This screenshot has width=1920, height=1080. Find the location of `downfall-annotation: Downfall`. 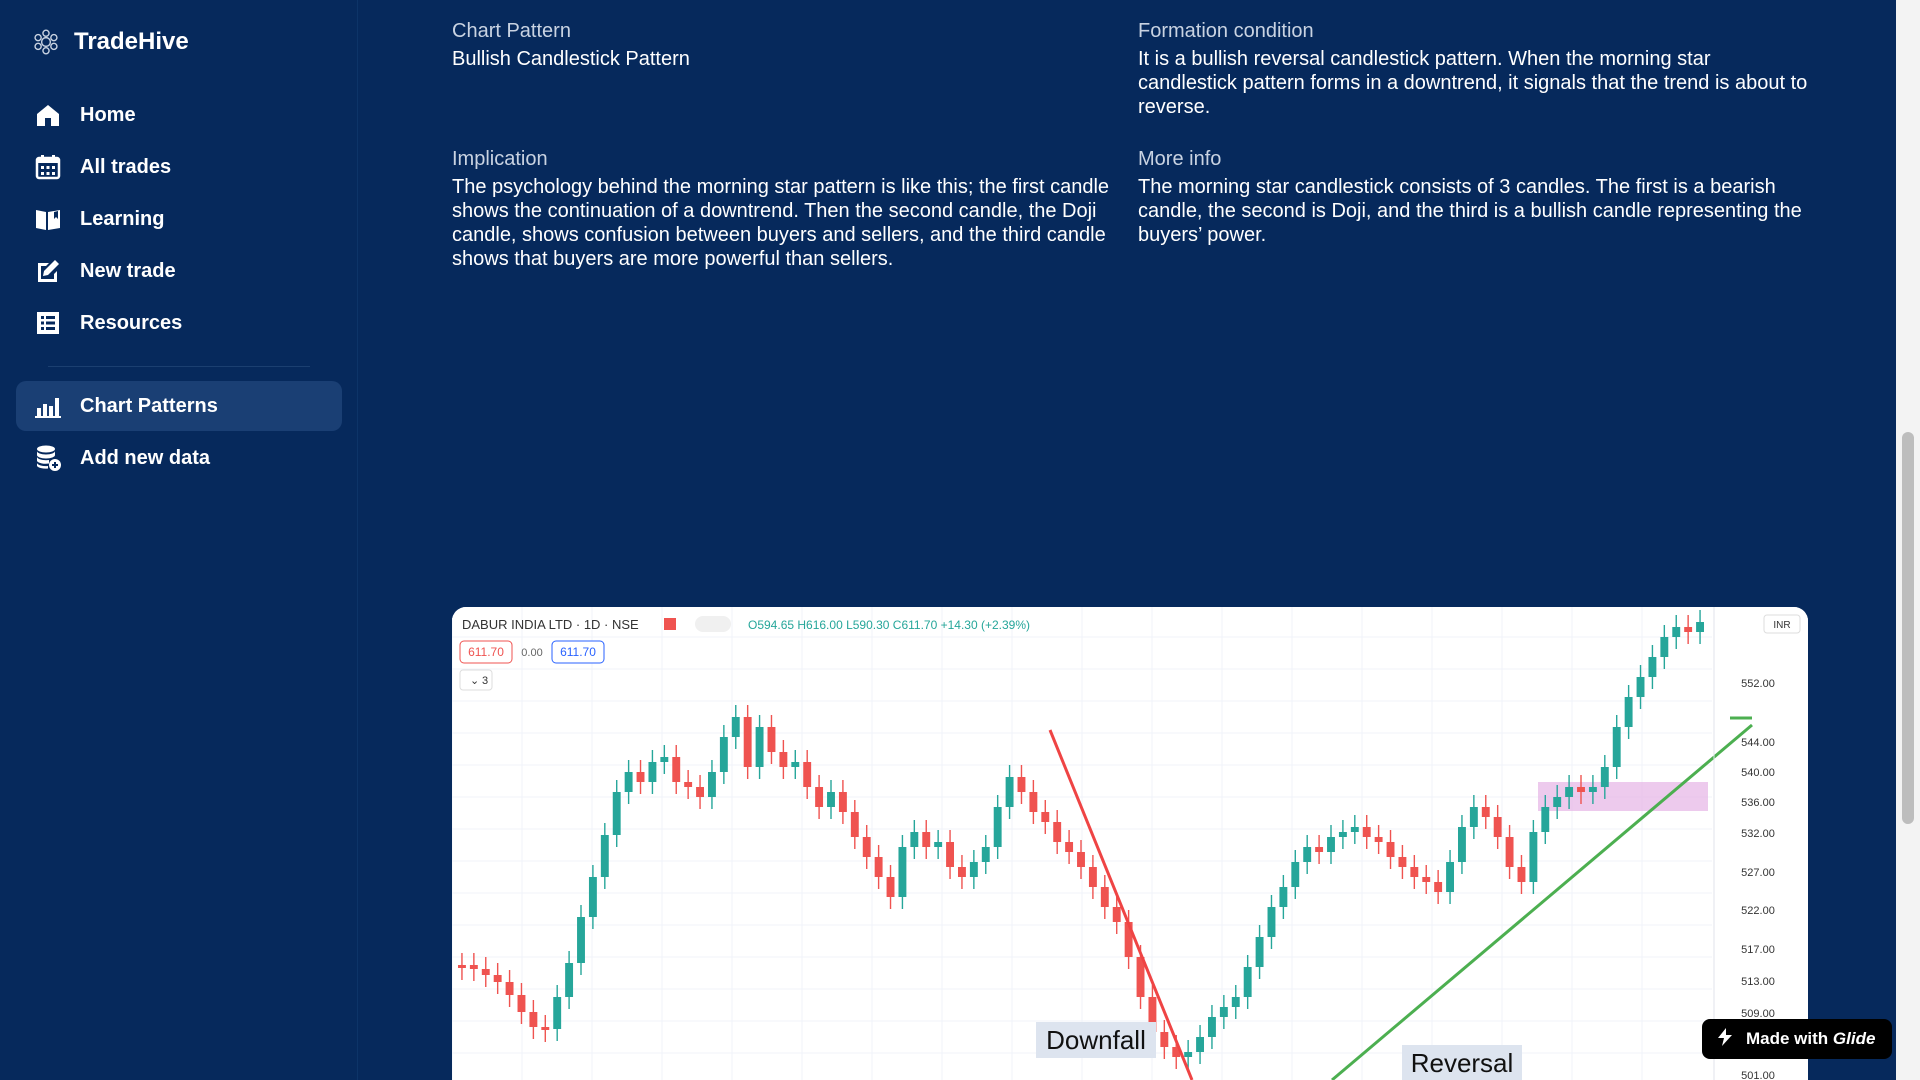

downfall-annotation: Downfall is located at coordinates (1096, 1040).